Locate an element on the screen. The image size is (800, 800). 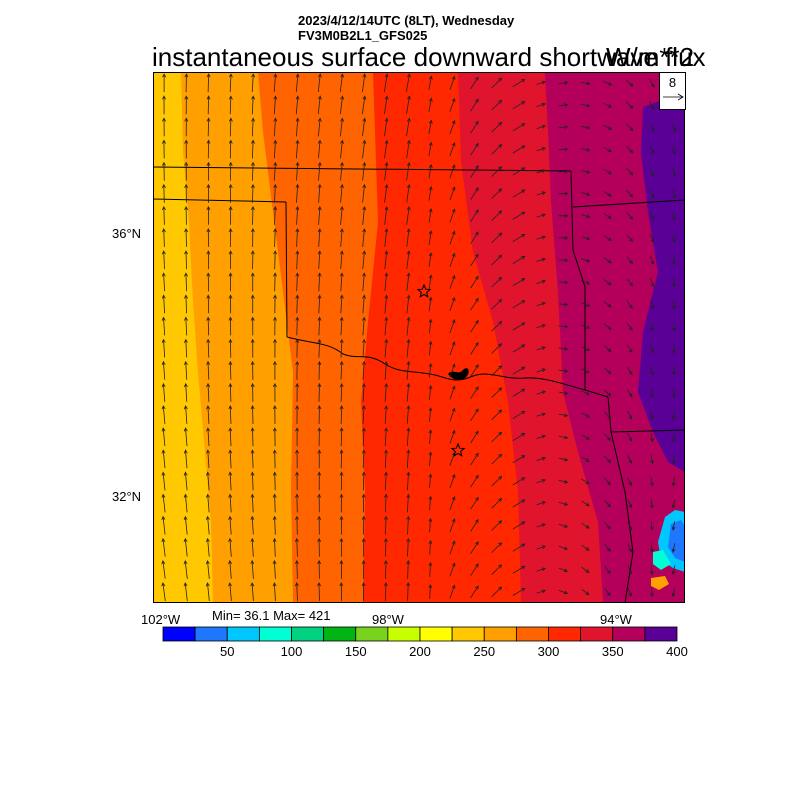
units-label: W/m**2 is located at coordinates (650, 57).